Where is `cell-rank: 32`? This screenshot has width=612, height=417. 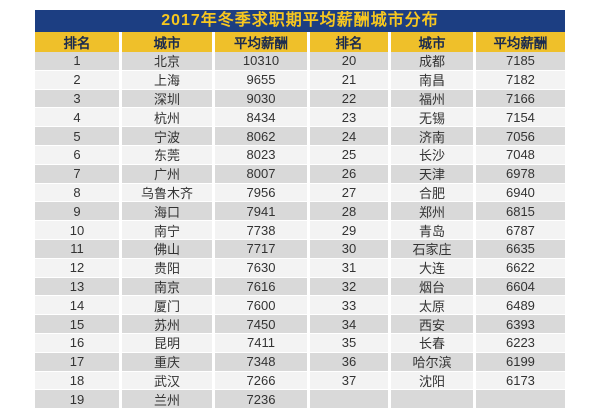 cell-rank: 32 is located at coordinates (350, 286).